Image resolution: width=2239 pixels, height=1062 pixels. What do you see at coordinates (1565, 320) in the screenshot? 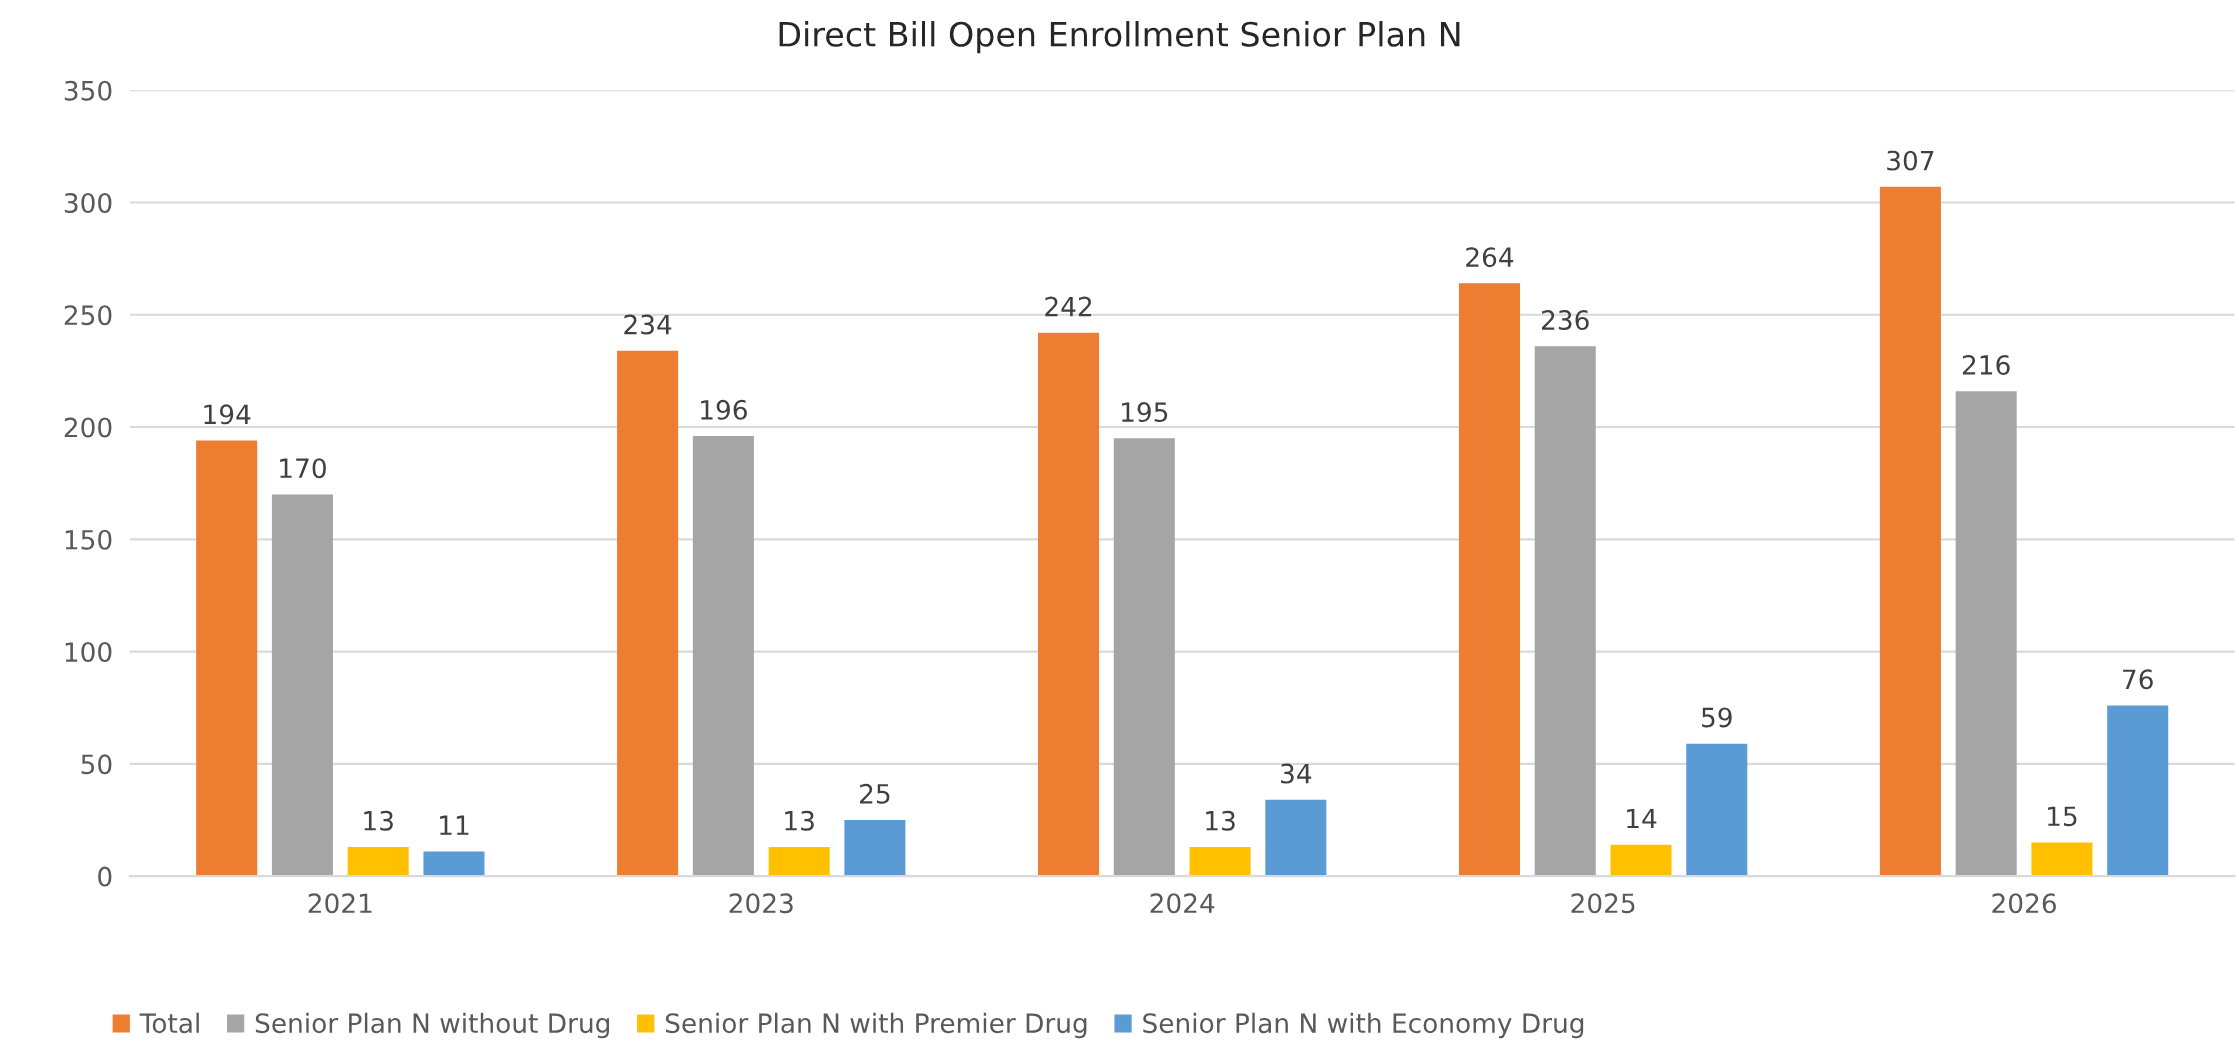
I see `data-label: 236` at bounding box center [1565, 320].